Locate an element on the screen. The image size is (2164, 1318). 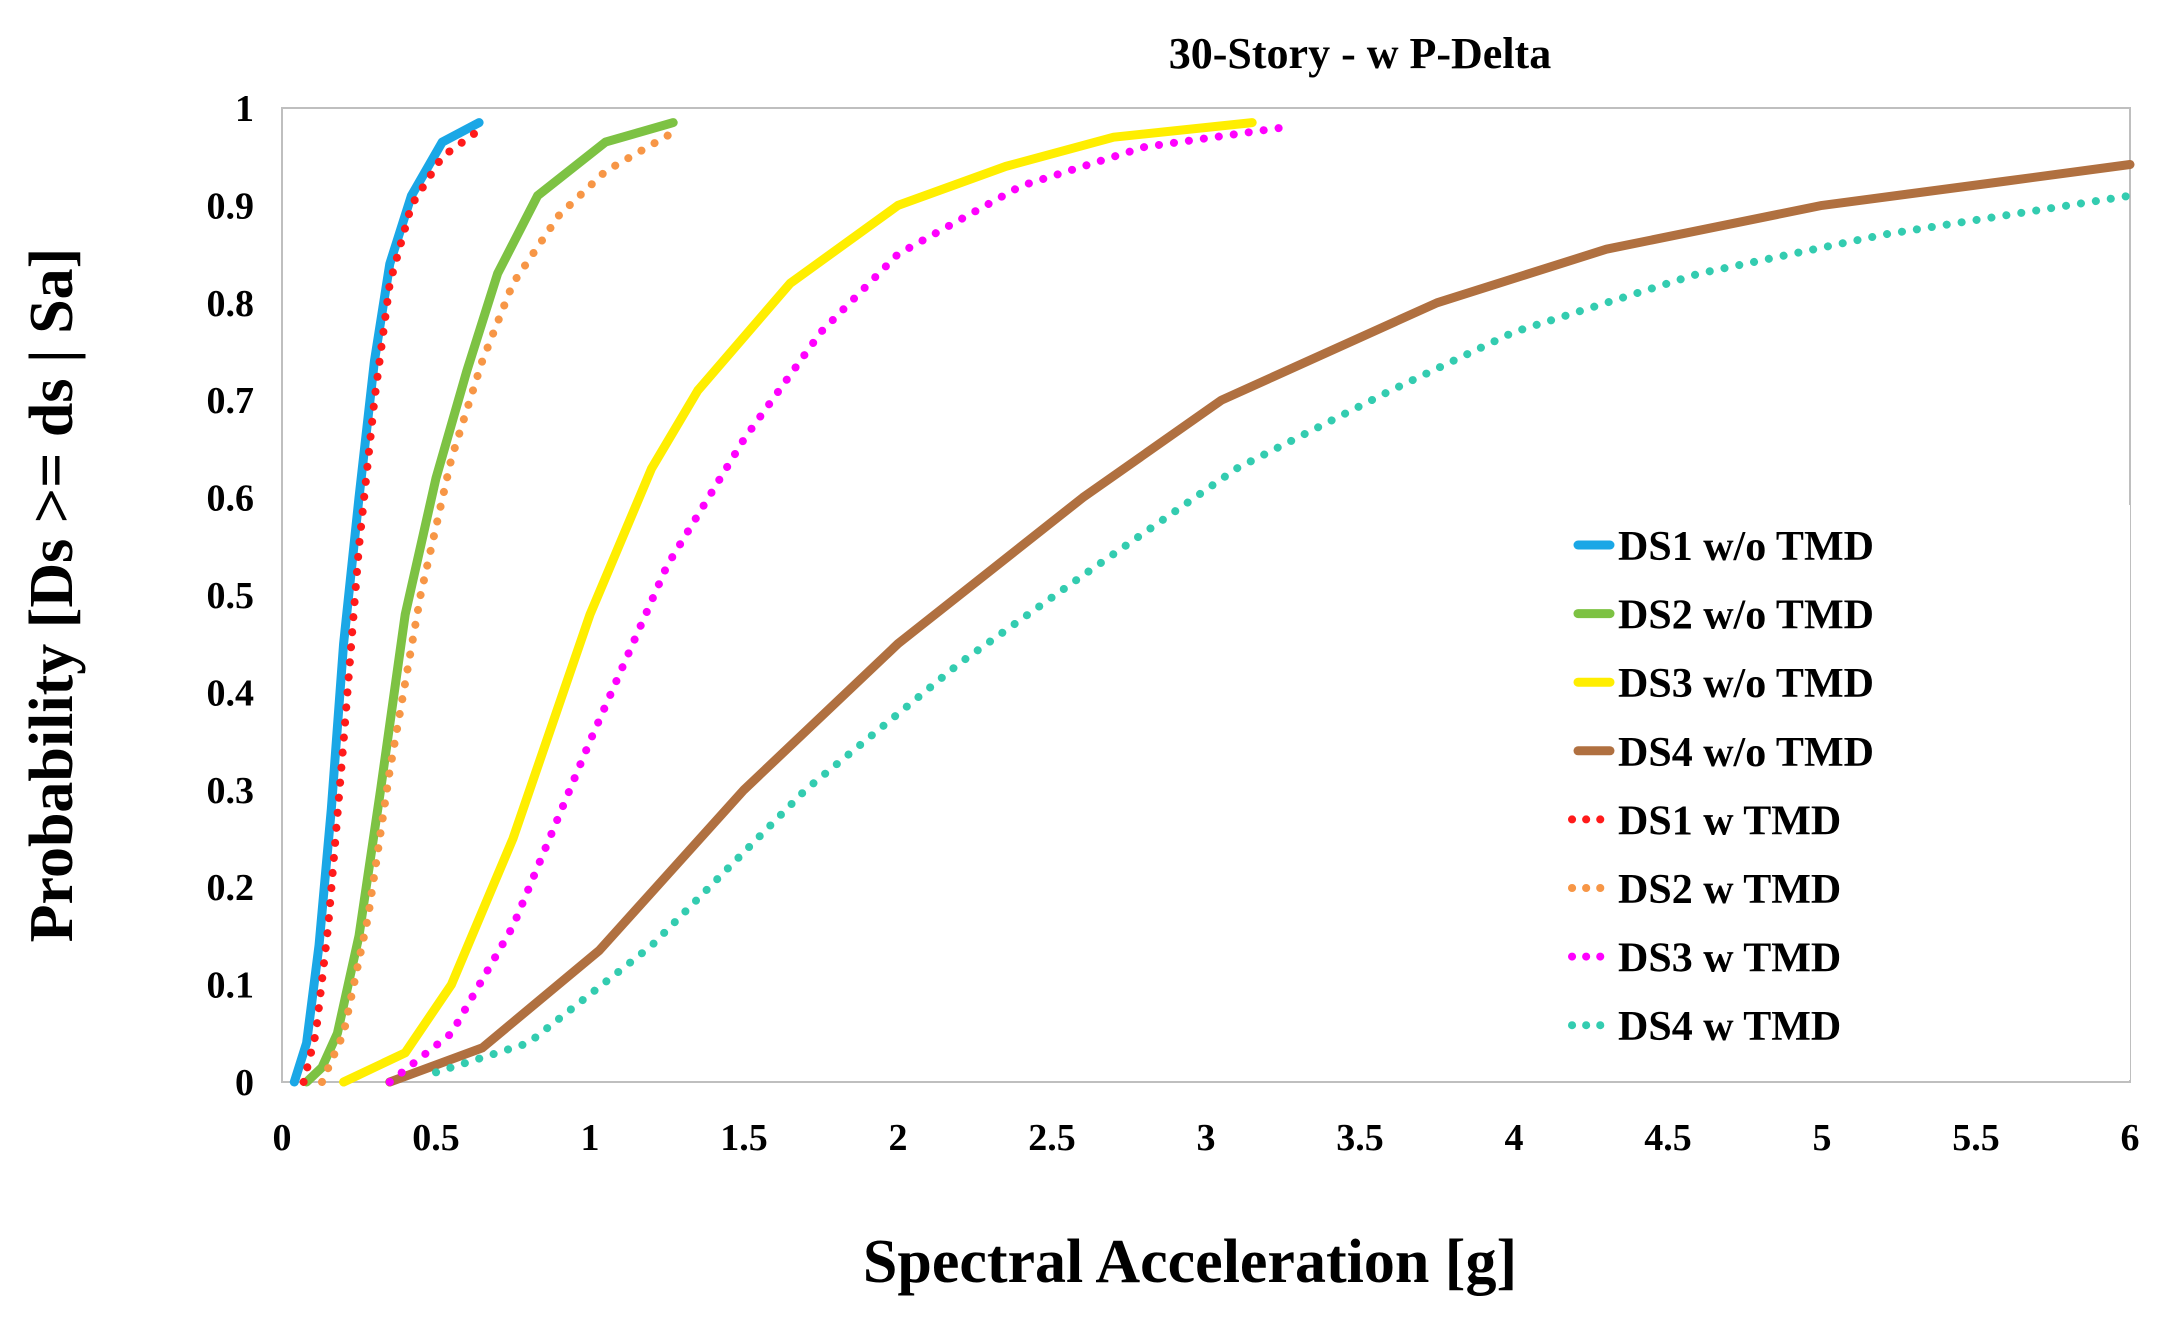
y-tick-labels: 0 0.1 0.2 0.3 0.4 0.5 0.6 0.7 0.8 0.9 1 is located at coordinates (231, 596).